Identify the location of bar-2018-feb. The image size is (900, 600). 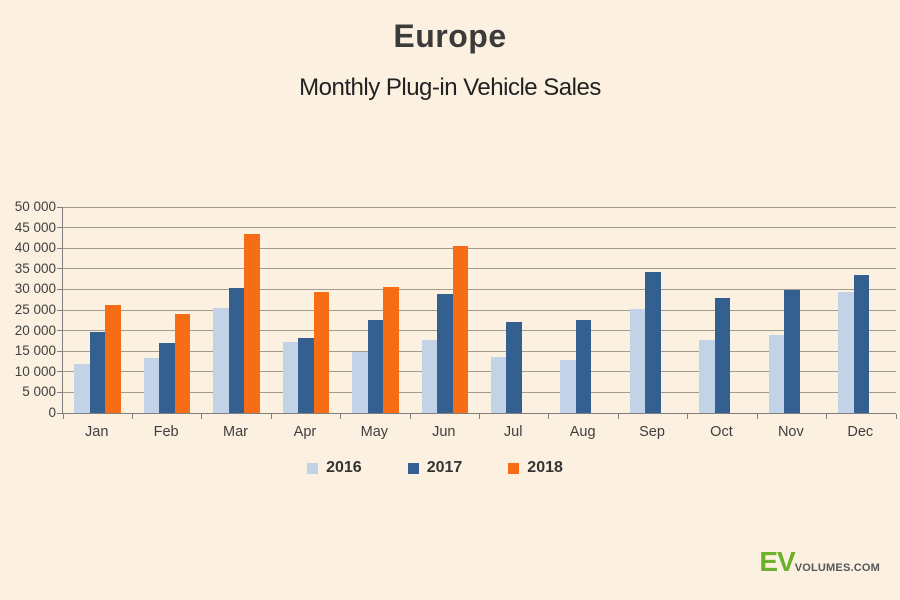
(182, 363).